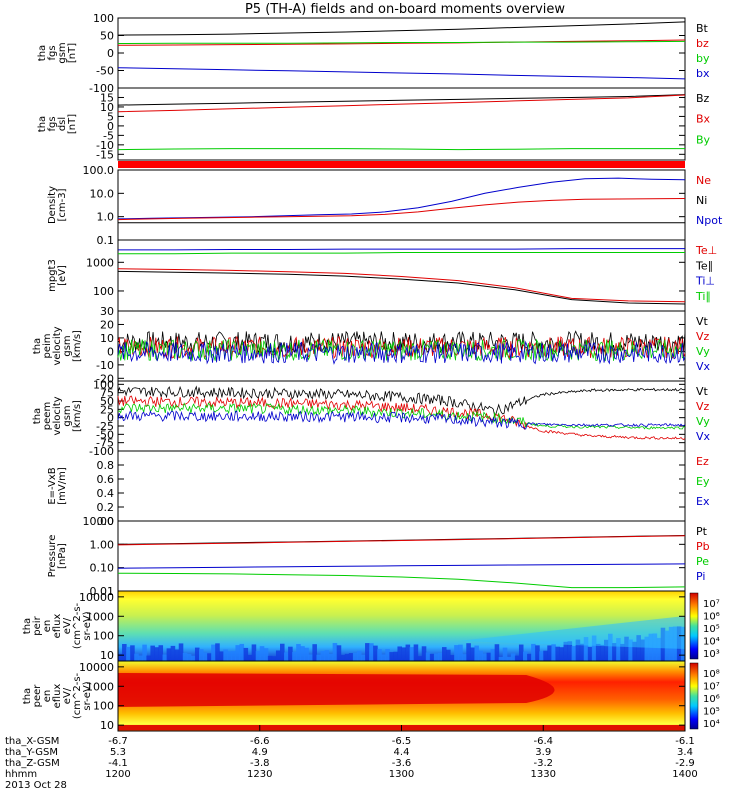 This screenshot has height=800, width=750. What do you see at coordinates (77, 346) in the screenshot?
I see `y-axis-label: [km/s]` at bounding box center [77, 346].